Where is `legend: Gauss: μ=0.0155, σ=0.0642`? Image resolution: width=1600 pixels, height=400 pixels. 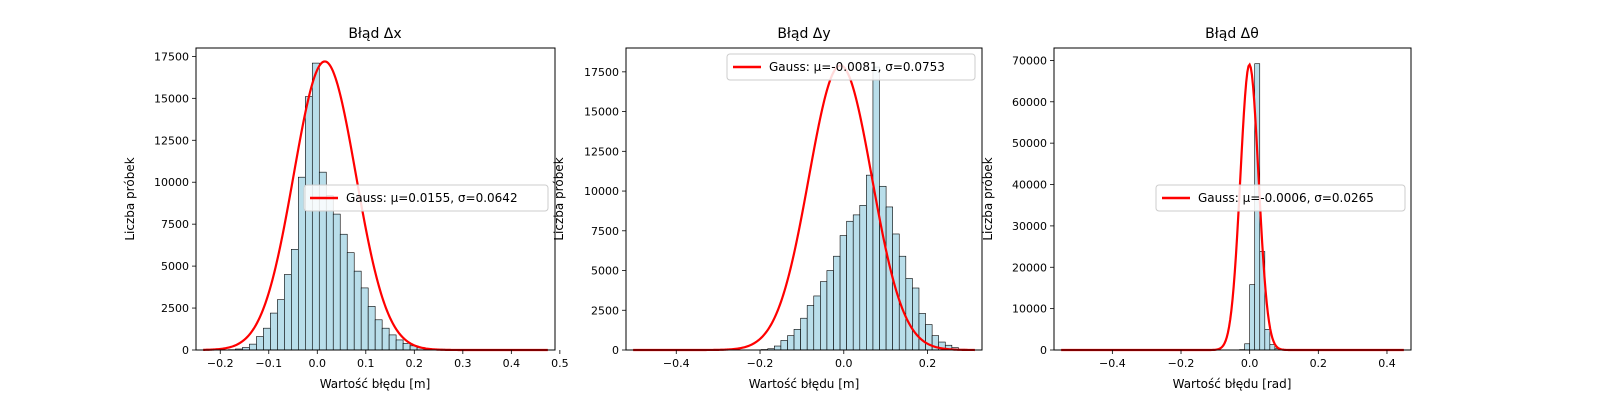 legend: Gauss: μ=0.0155, σ=0.0642 is located at coordinates (426, 198).